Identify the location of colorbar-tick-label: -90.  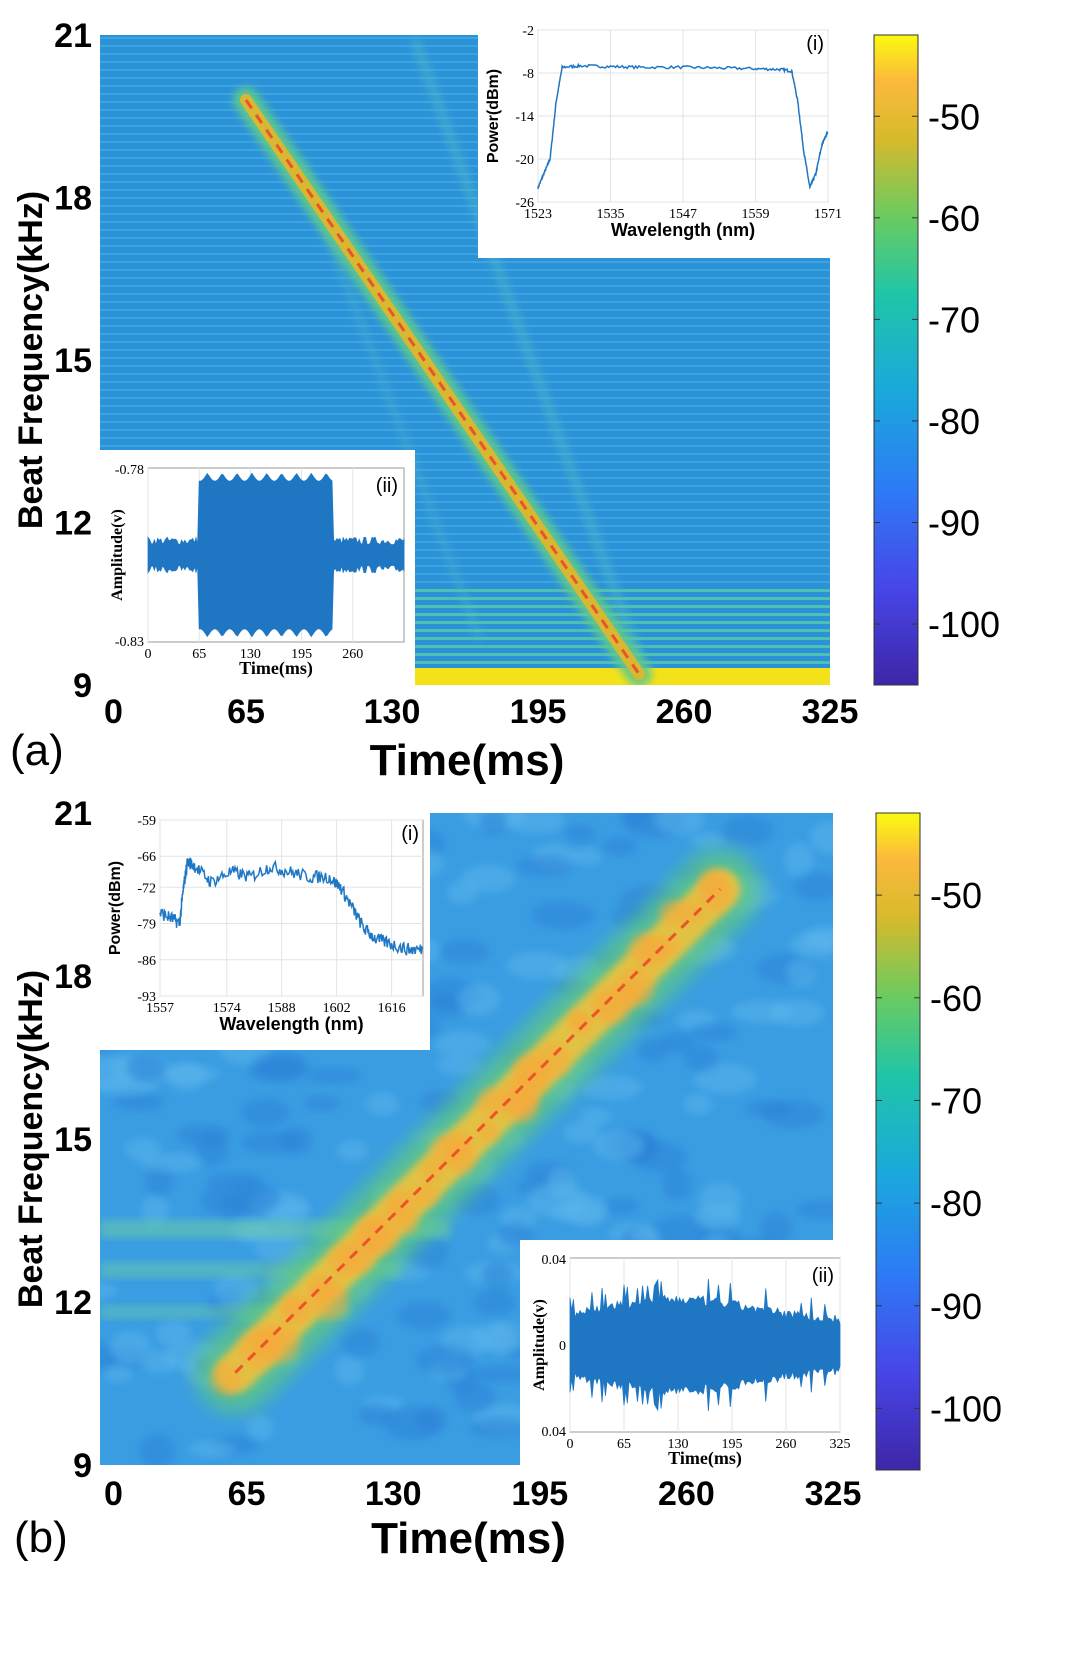
(954, 523).